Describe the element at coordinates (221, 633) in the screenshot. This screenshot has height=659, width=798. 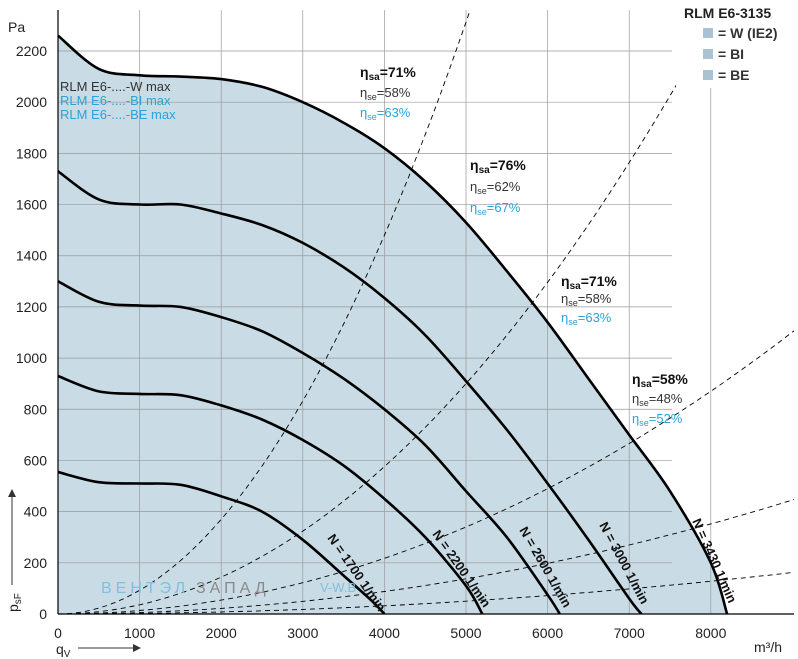
I see `x-tick-label: 2000` at that location.